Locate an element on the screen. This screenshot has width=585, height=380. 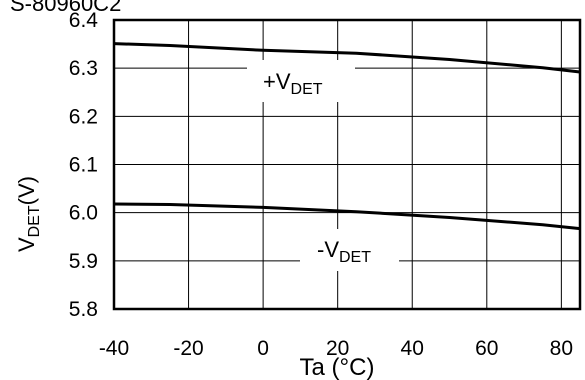
x-tick-label: 80 is located at coordinates (561, 348).